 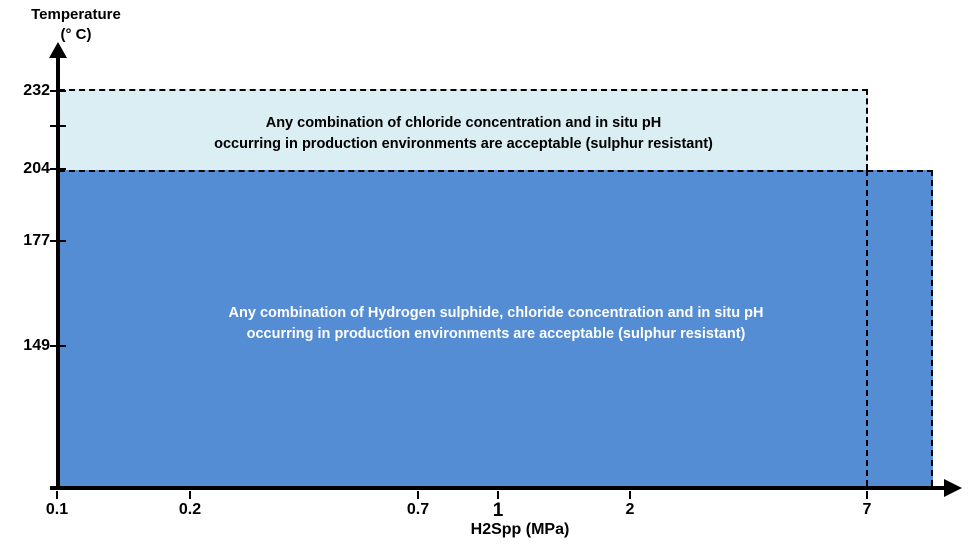 What do you see at coordinates (36, 90) in the screenshot?
I see `y-tick-label-232: 232` at bounding box center [36, 90].